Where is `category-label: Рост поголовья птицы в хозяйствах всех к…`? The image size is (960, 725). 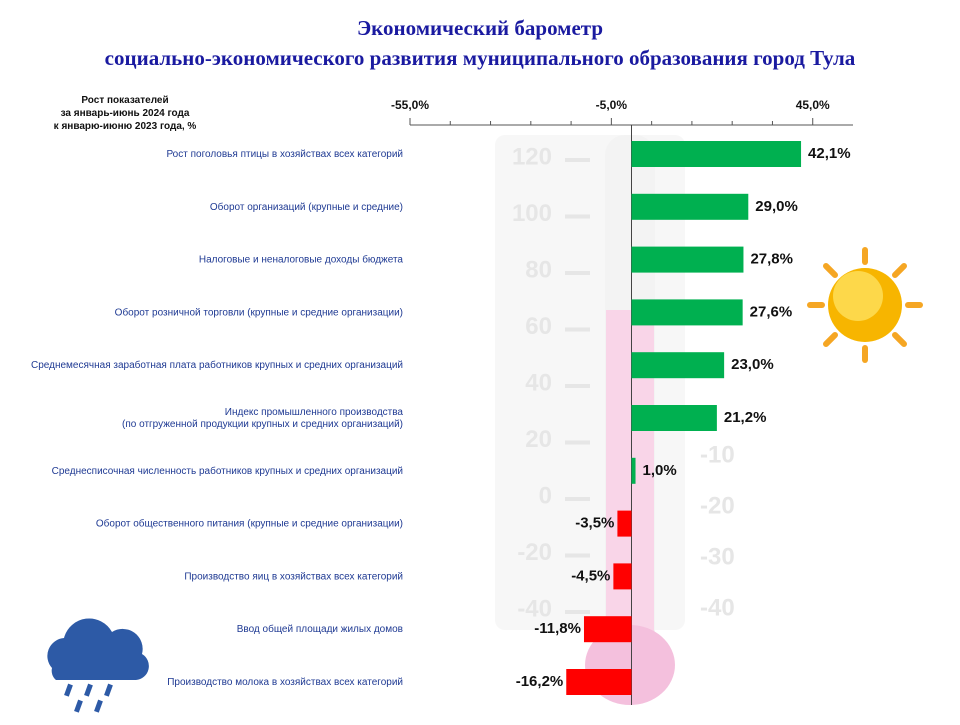 category-label: Рост поголовья птицы в хозяйствах всех к… is located at coordinates (284, 154).